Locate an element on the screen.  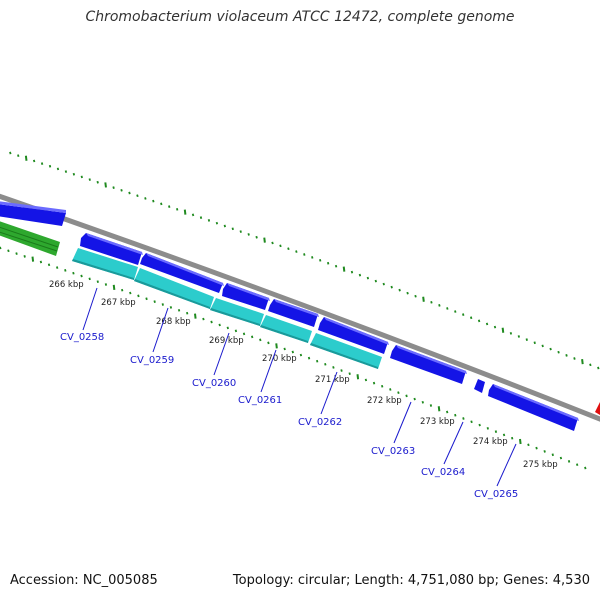
gene-label: CV_0265 is located at coordinates (496, 494).